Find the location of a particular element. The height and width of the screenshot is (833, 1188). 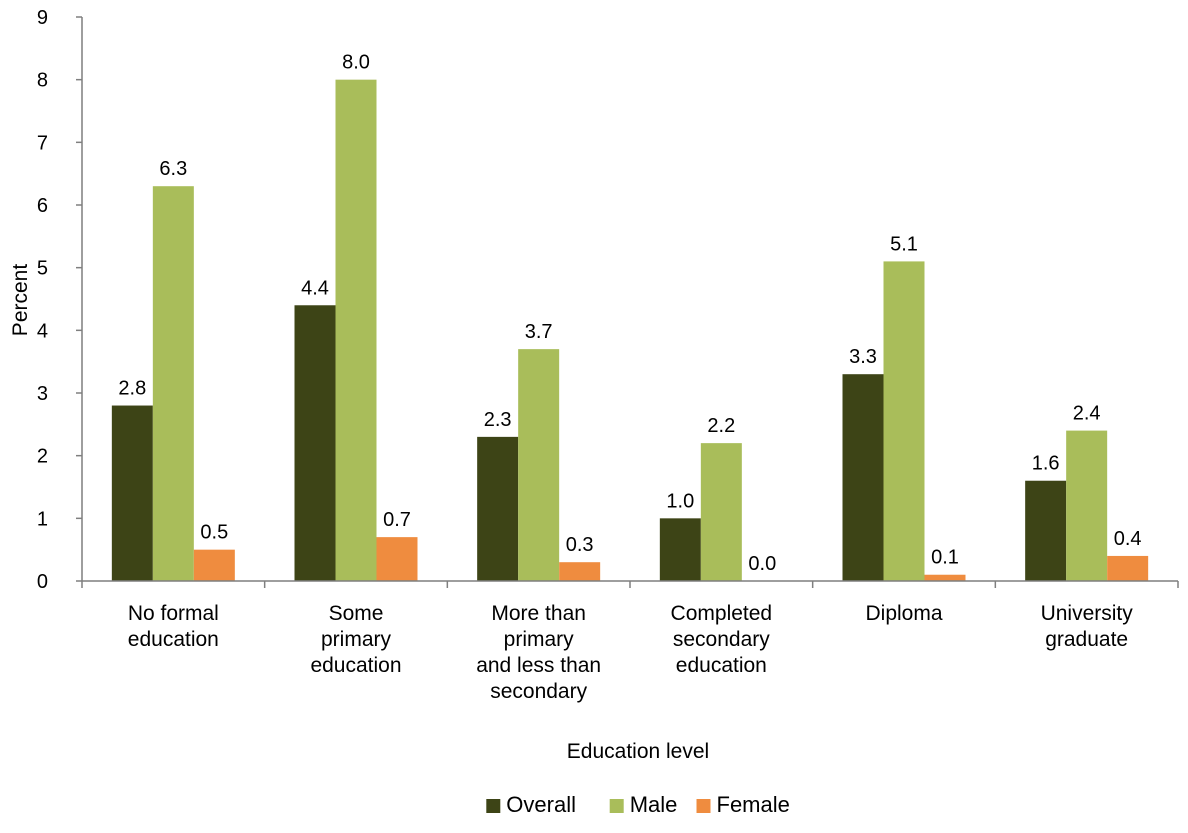

data-label-female-2: 0.3 is located at coordinates (580, 545).